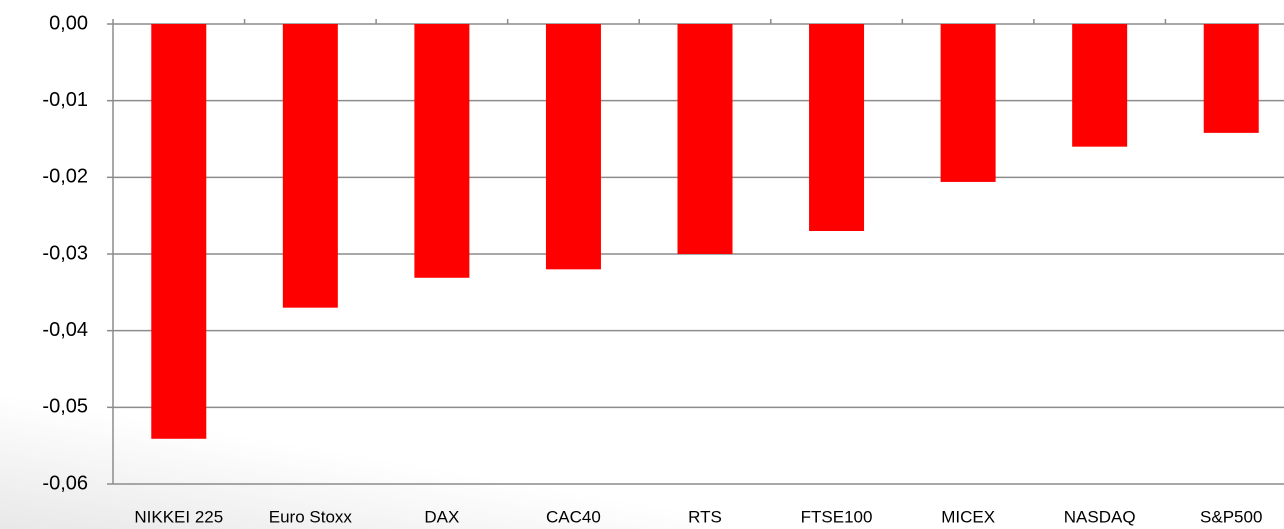 The width and height of the screenshot is (1284, 529). What do you see at coordinates (573, 516) in the screenshot?
I see `x-tick-label: CAC40` at bounding box center [573, 516].